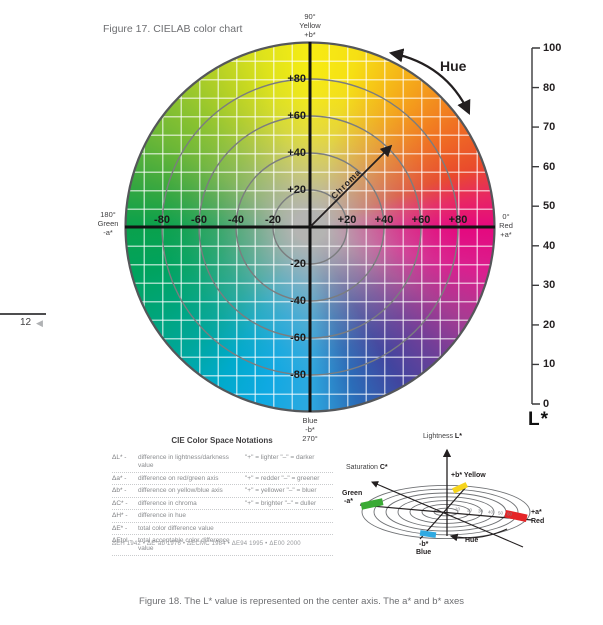 The image size is (603, 625). What do you see at coordinates (282, 478) in the screenshot?
I see `notation-values: "+" = redder "–" = greener` at bounding box center [282, 478].